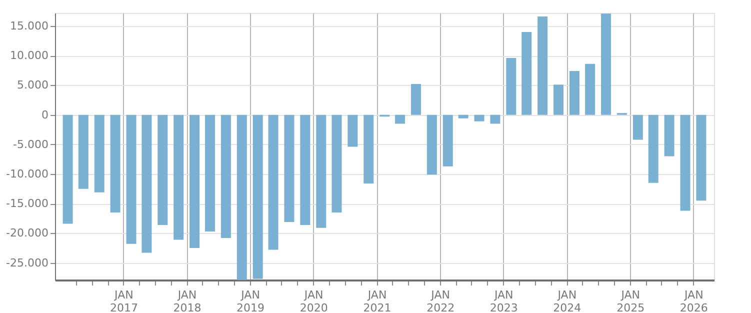 Image resolution: width=751 pixels, height=313 pixels. I want to click on x-tick-label: JAN 2022, so click(440, 300).